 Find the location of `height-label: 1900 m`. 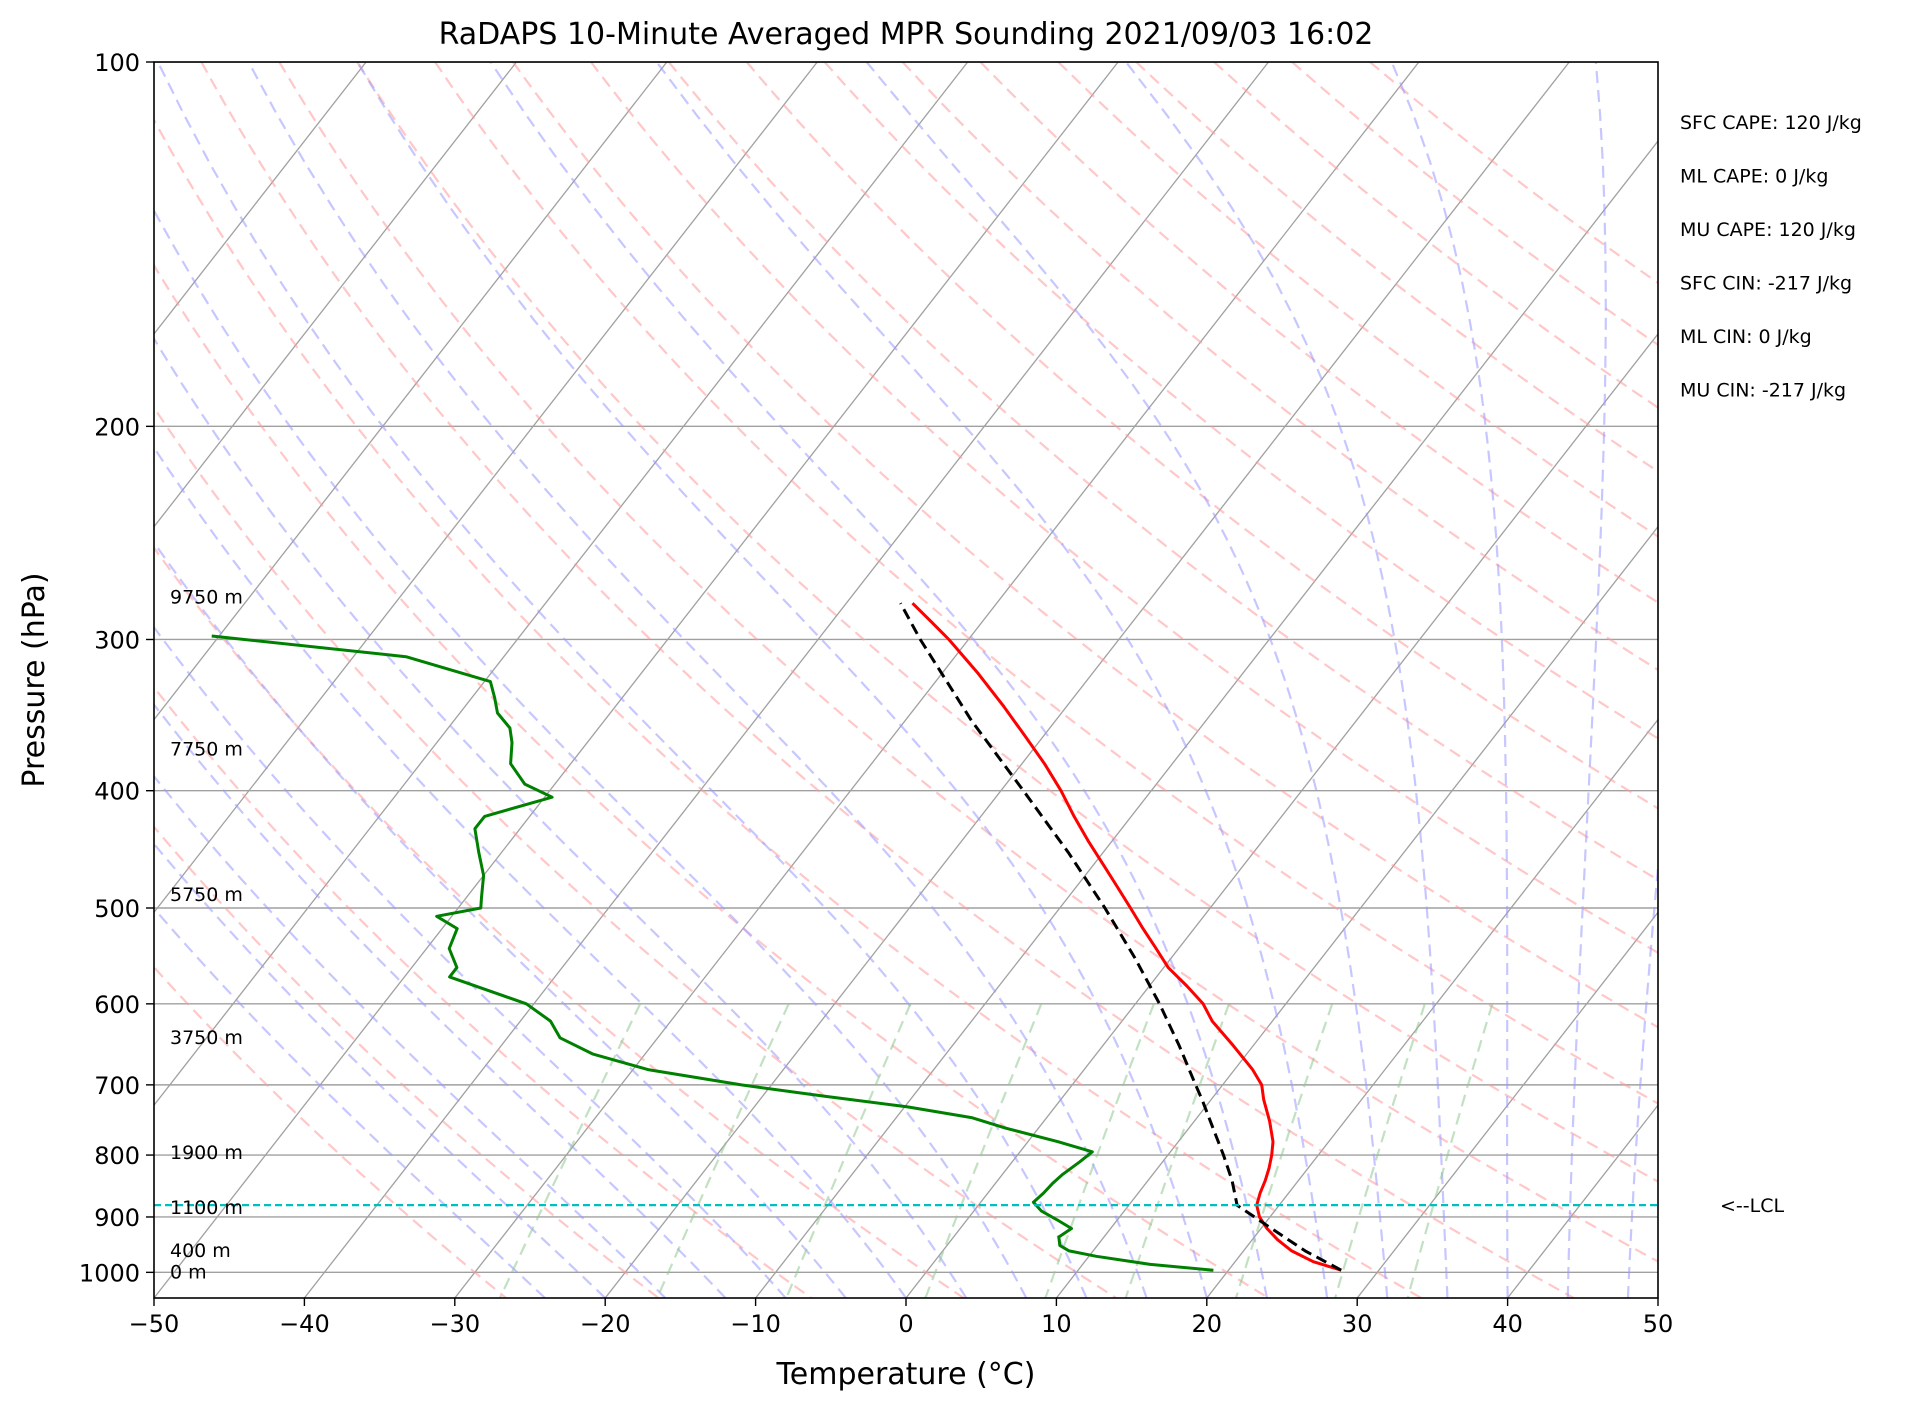

height-label: 1900 m is located at coordinates (206, 1153).